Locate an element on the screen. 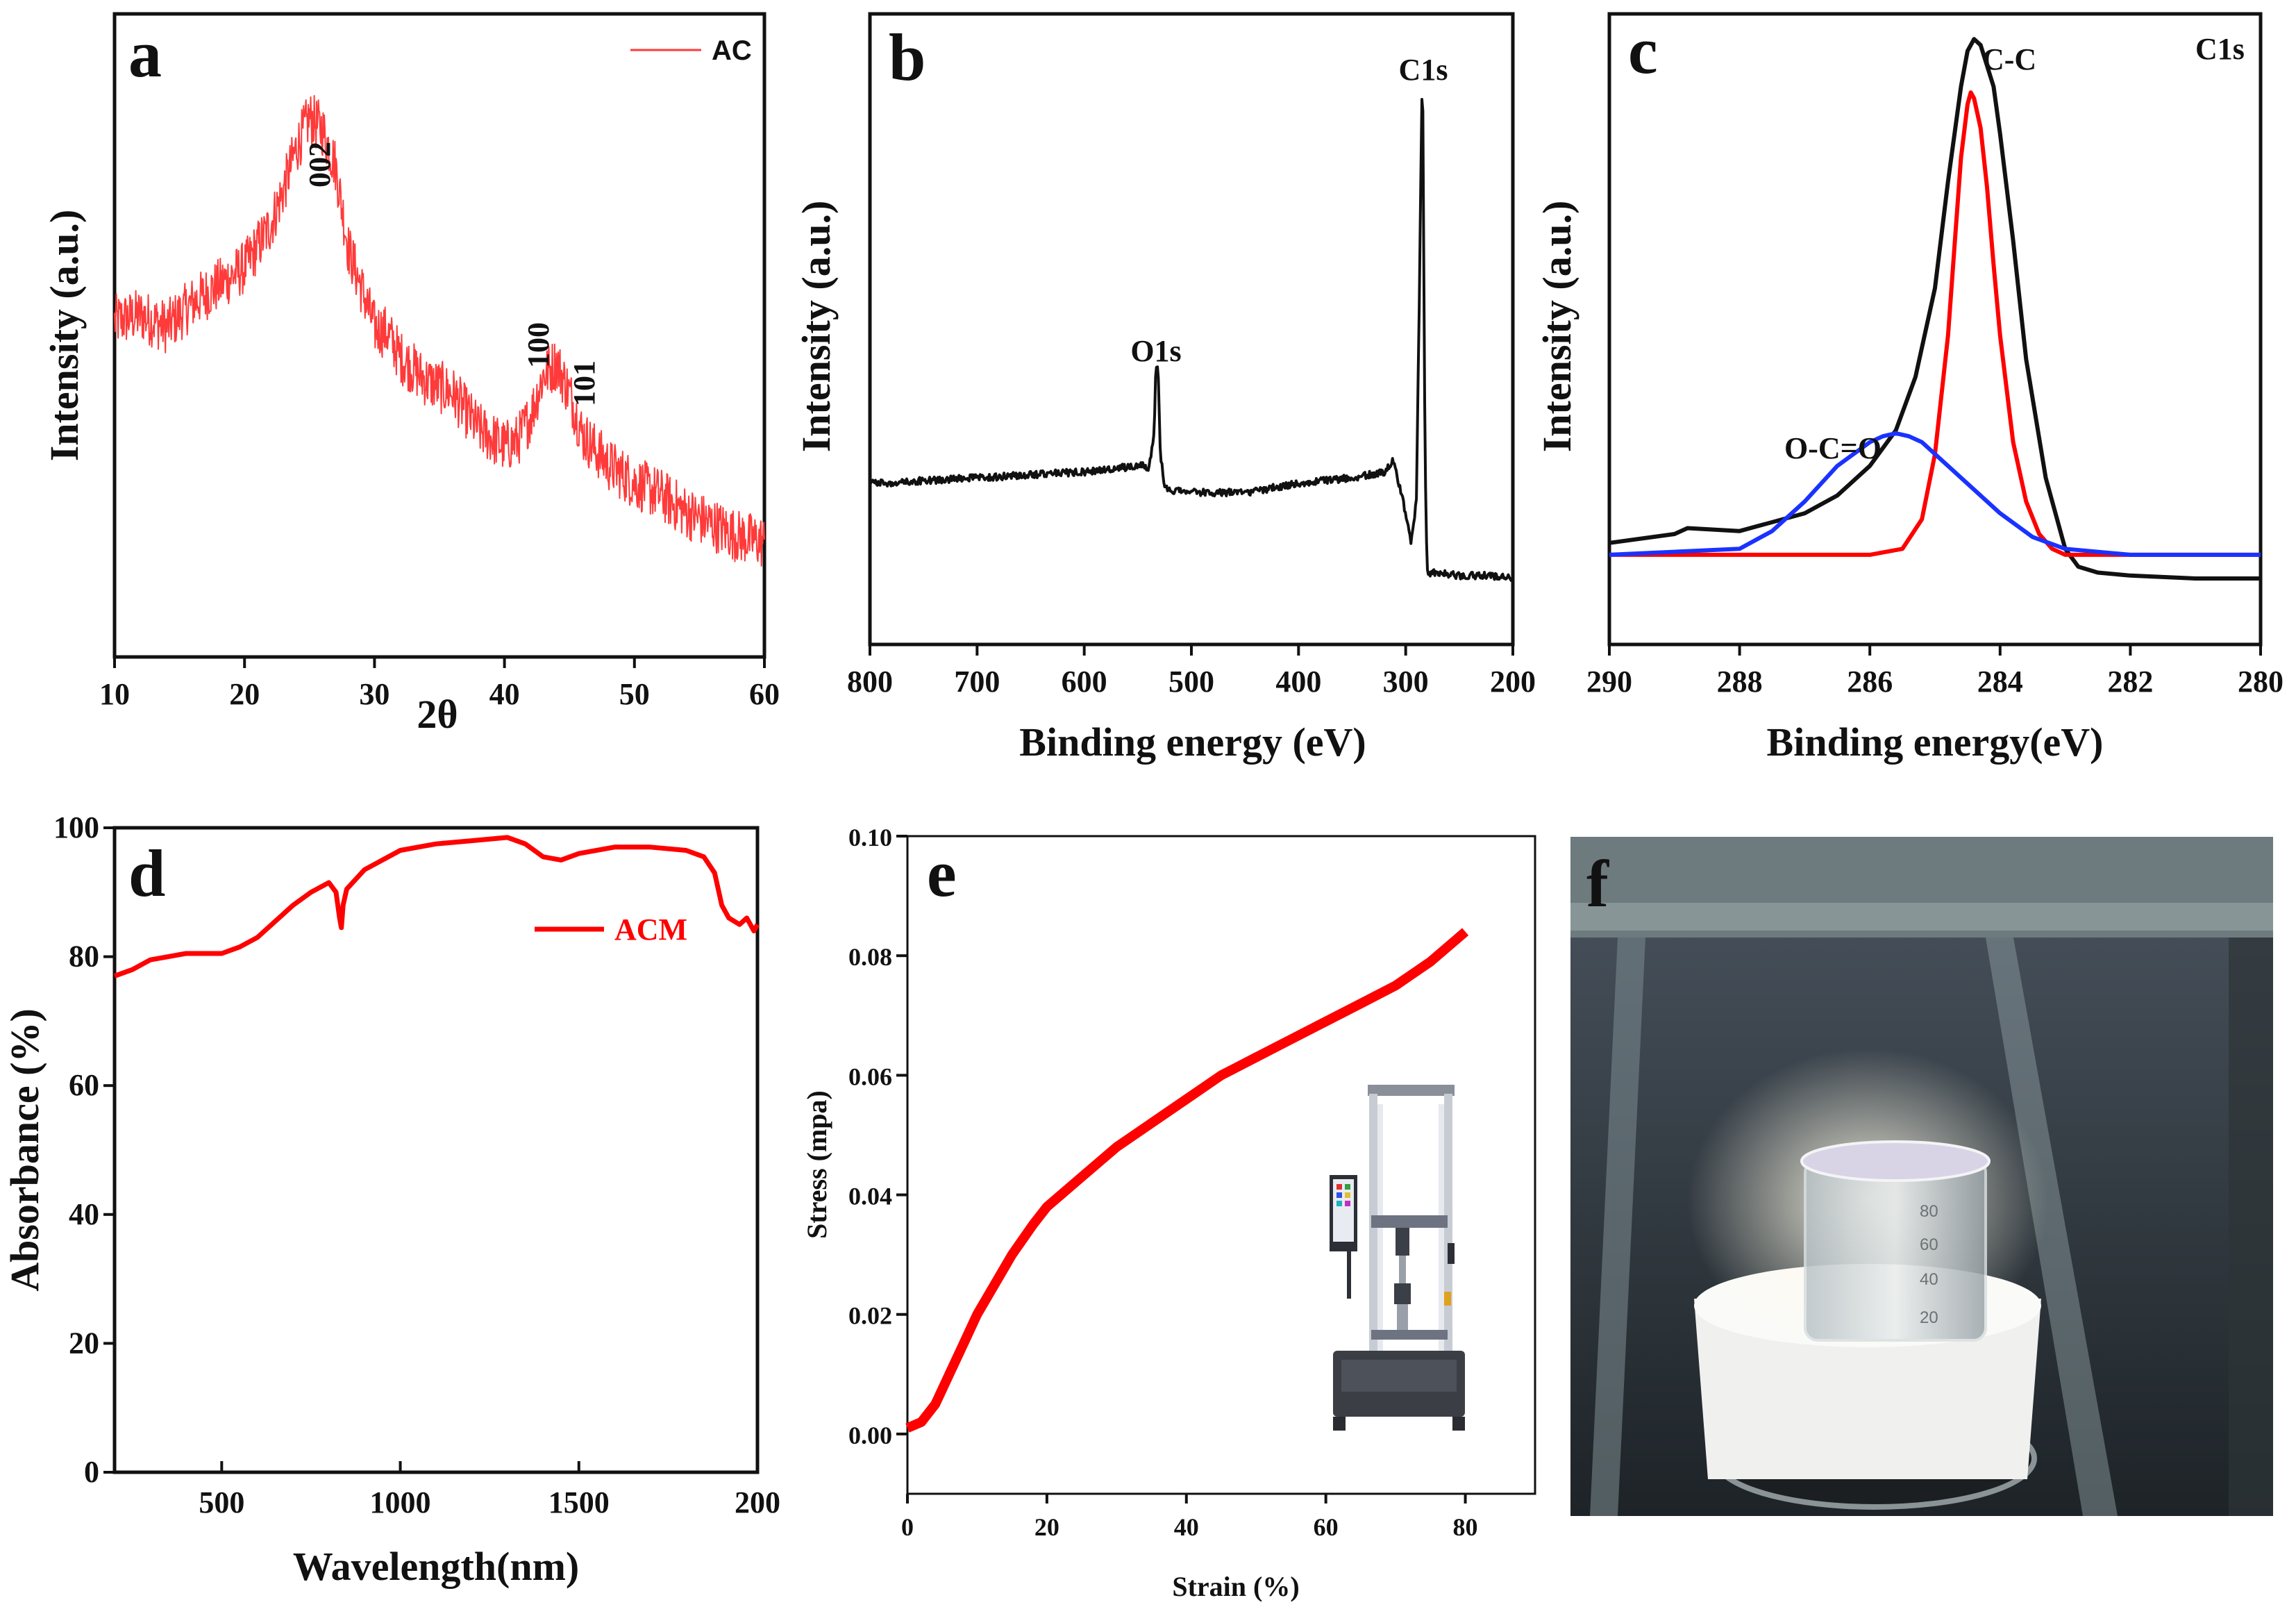 The width and height of the screenshot is (2296, 1616). x-tick-label: 30 is located at coordinates (374, 694).